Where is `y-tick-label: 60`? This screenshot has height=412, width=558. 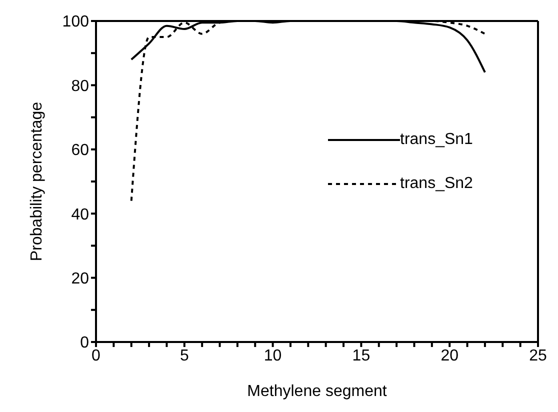
y-tick-label: 60 is located at coordinates (80, 151).